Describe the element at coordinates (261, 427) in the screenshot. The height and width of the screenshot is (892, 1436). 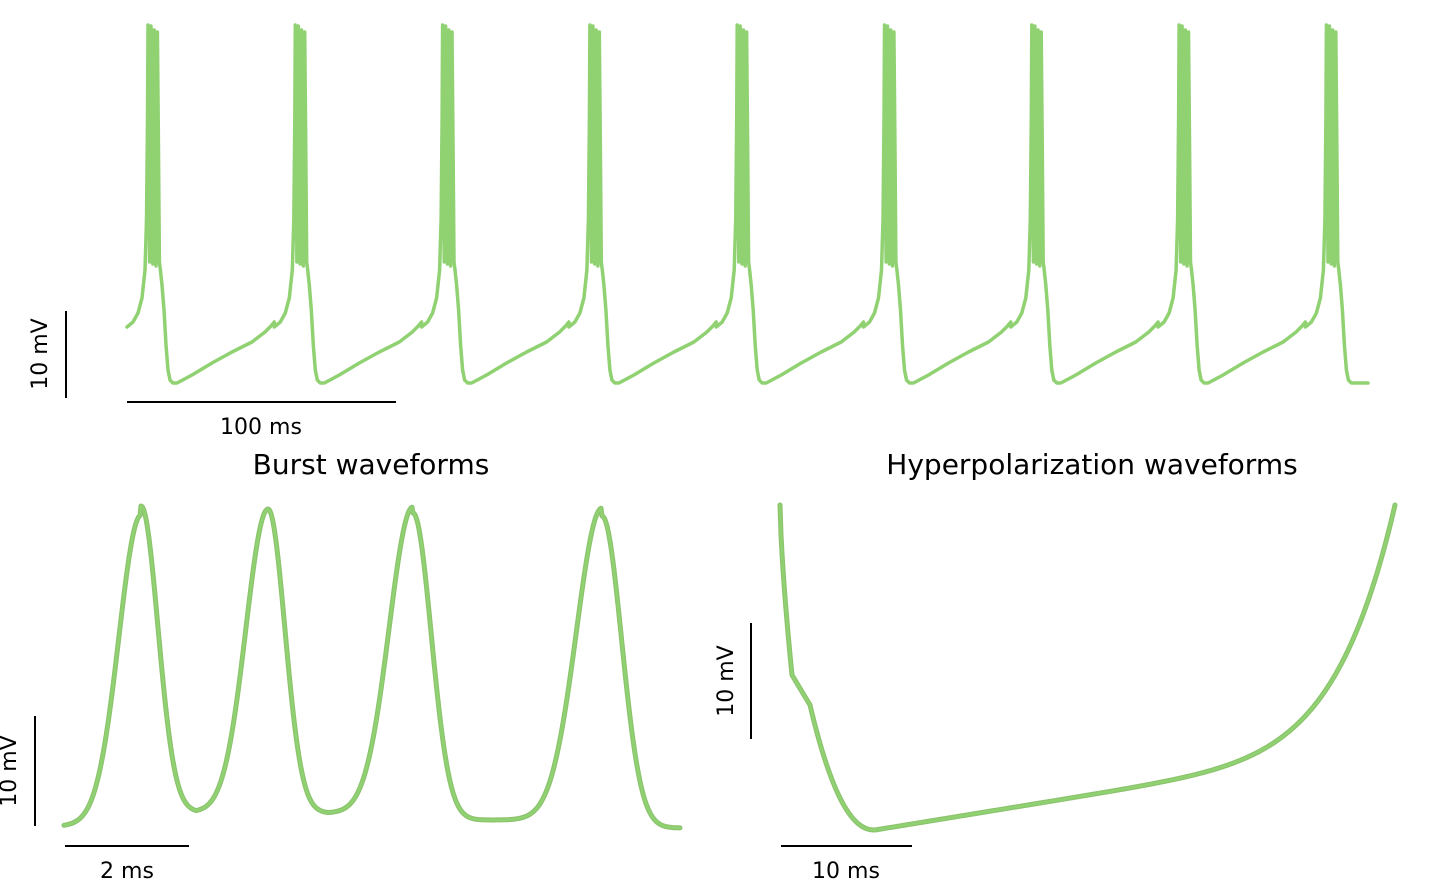
I see `main-x-scalebar-label: 100 ms` at that location.